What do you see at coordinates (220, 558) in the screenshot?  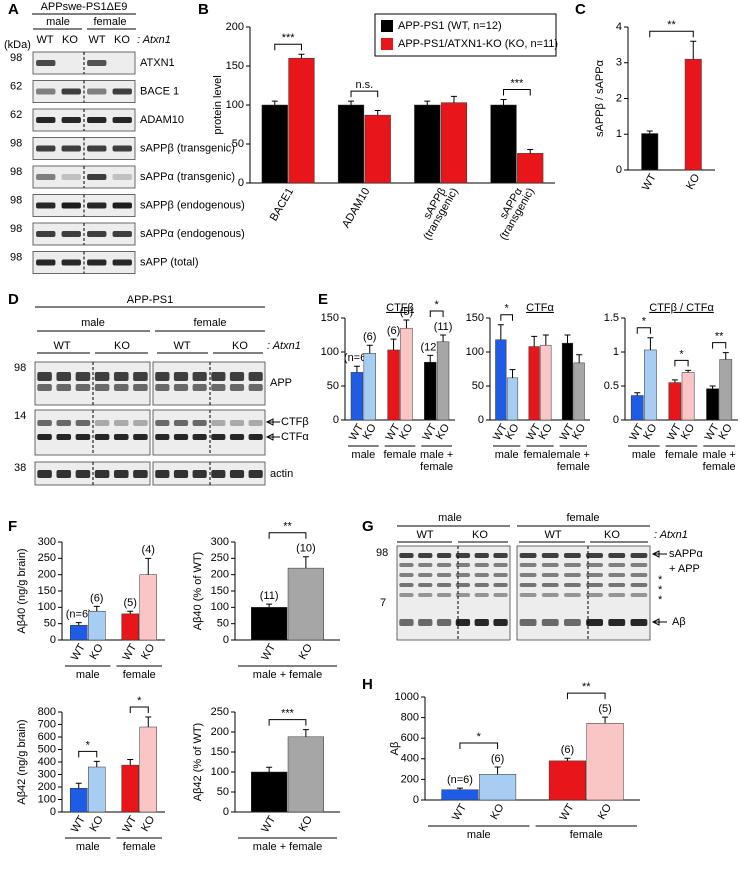 I see `y-tick-label: 250` at bounding box center [220, 558].